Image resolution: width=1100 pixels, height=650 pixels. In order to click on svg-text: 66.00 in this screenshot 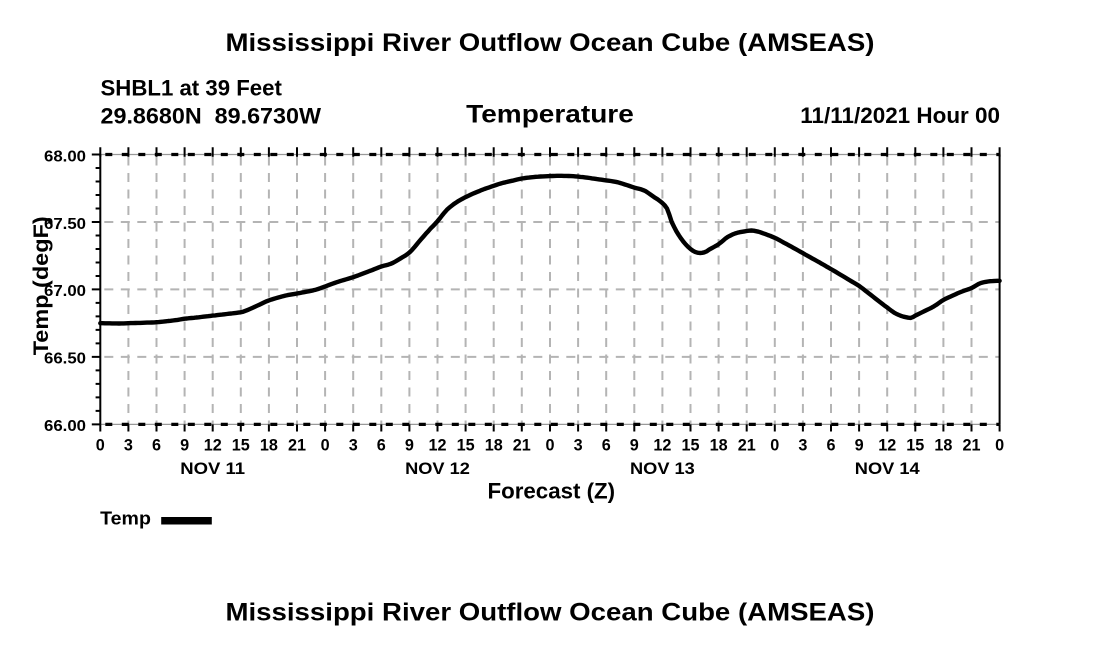, I will do `click(65, 426)`.